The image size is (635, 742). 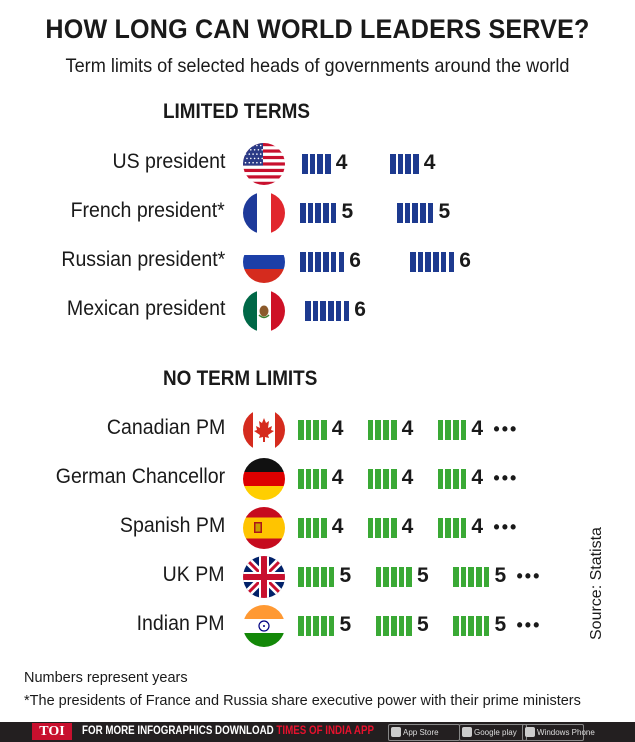 I want to click on term-value-germany-2: 4, so click(x=407, y=477).